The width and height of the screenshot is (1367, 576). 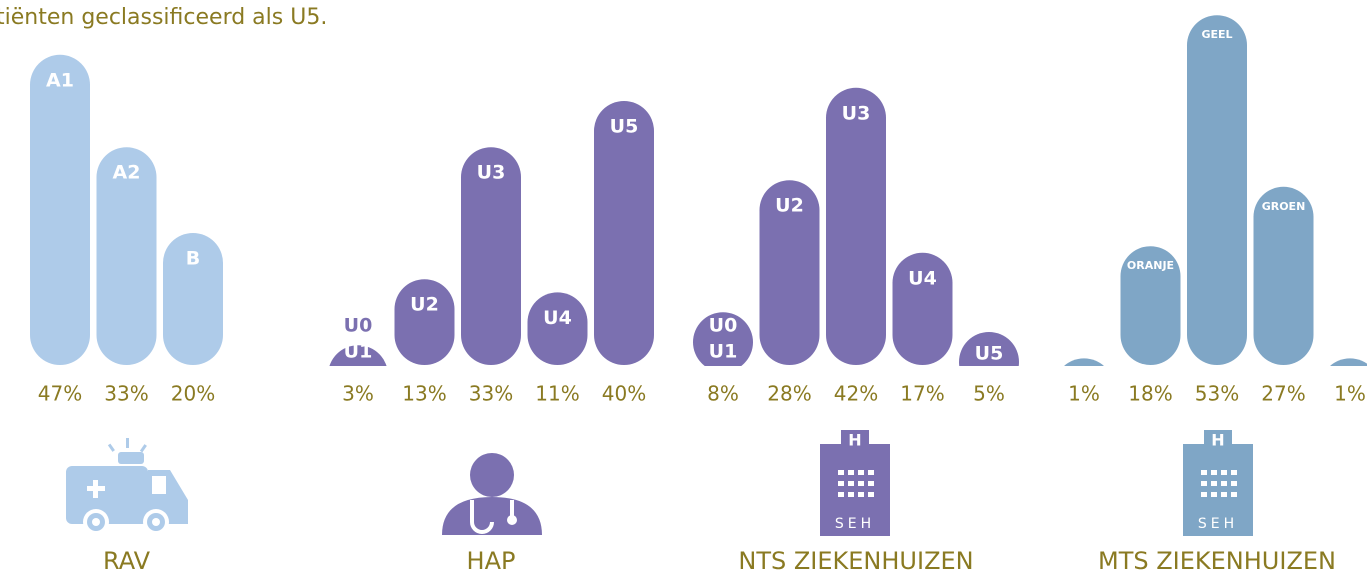 What do you see at coordinates (1150, 394) in the screenshot?
I see `value-label: 18%` at bounding box center [1150, 394].